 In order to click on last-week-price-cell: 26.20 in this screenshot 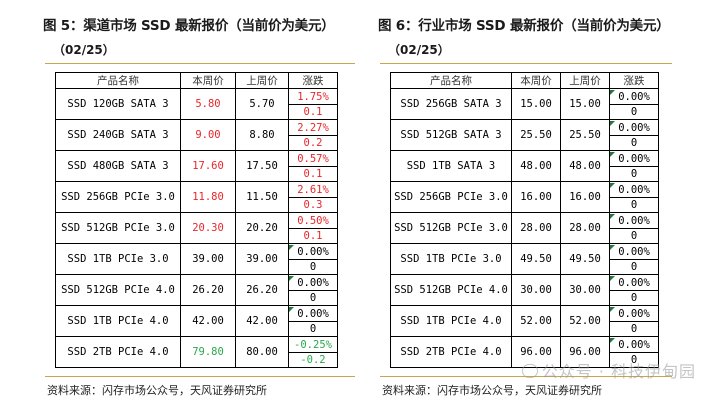, I will do `click(262, 290)`.